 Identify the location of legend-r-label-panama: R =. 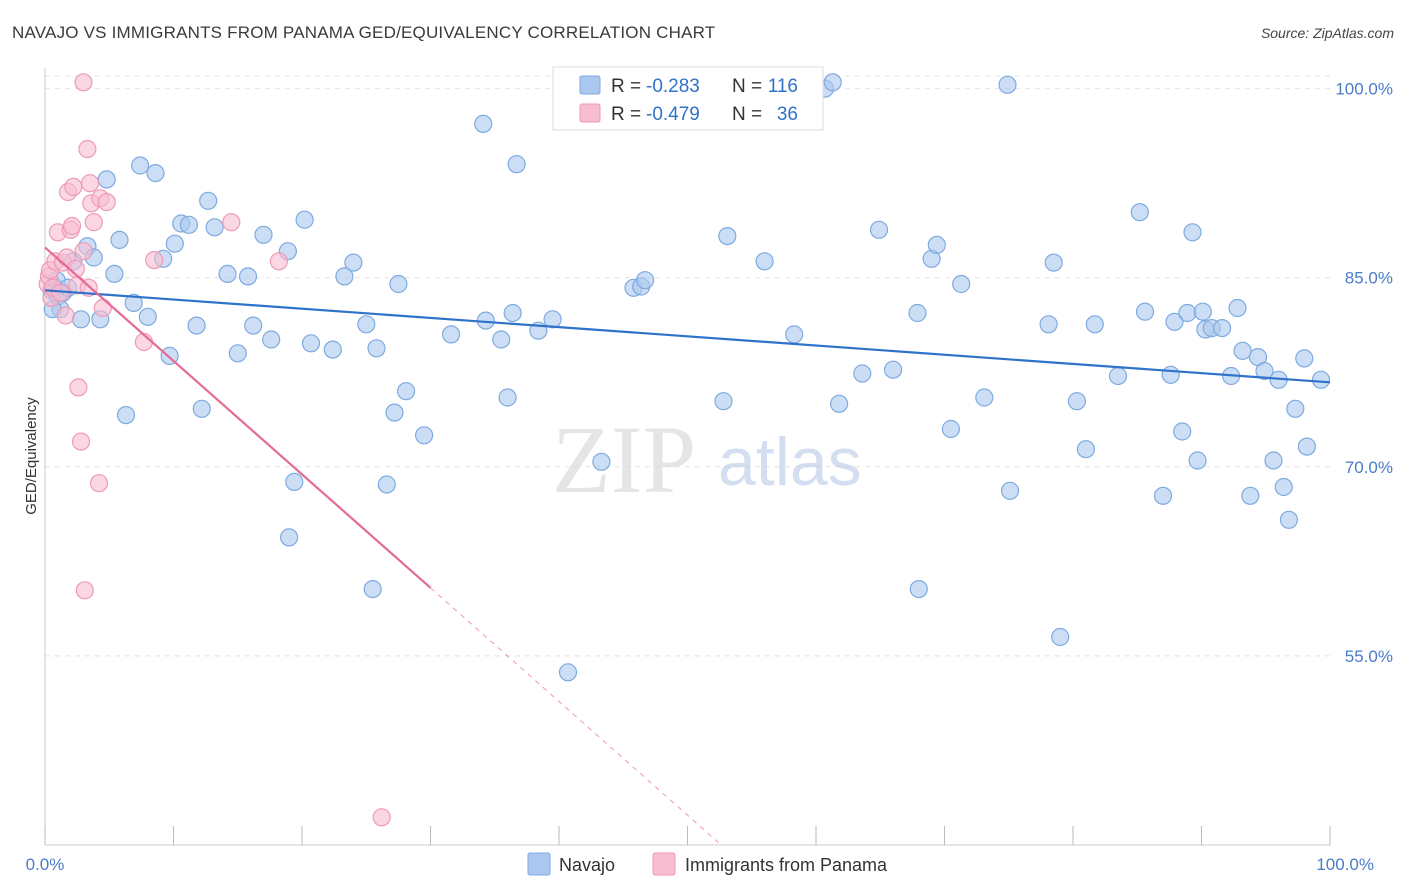
(626, 114).